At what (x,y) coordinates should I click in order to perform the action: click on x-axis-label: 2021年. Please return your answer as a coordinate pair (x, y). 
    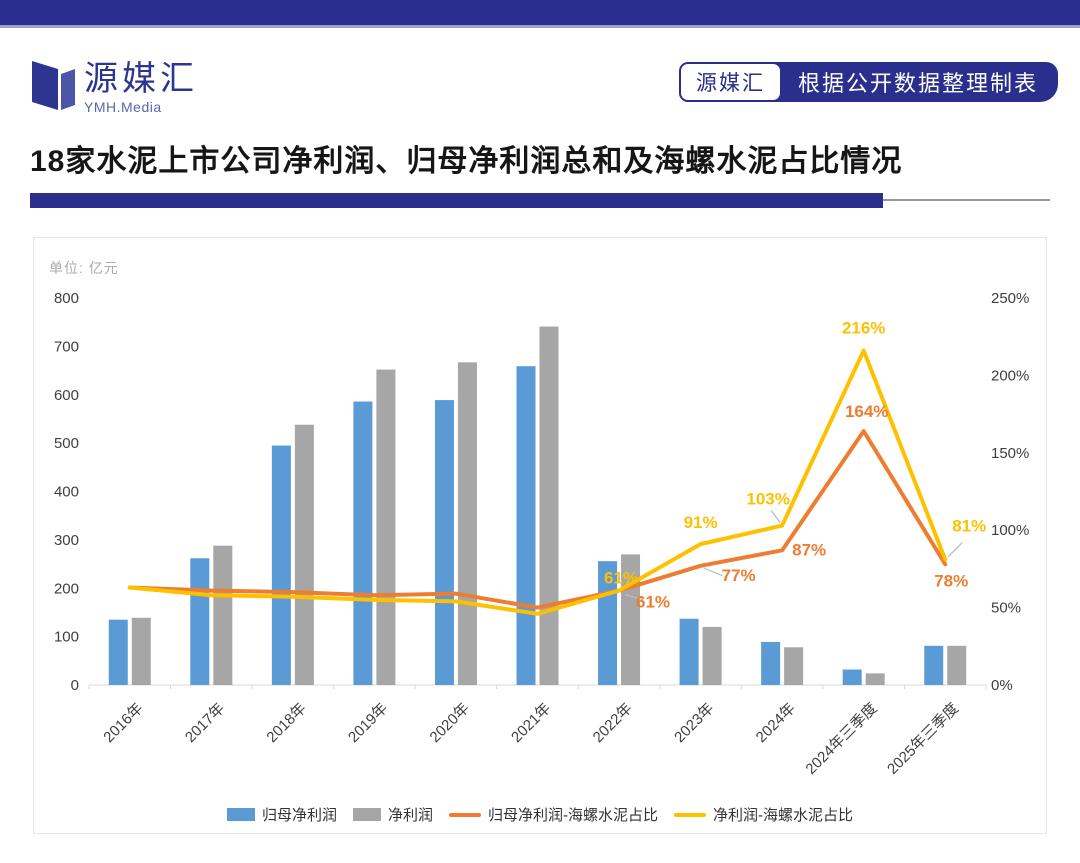
    Looking at the image, I should click on (531, 723).